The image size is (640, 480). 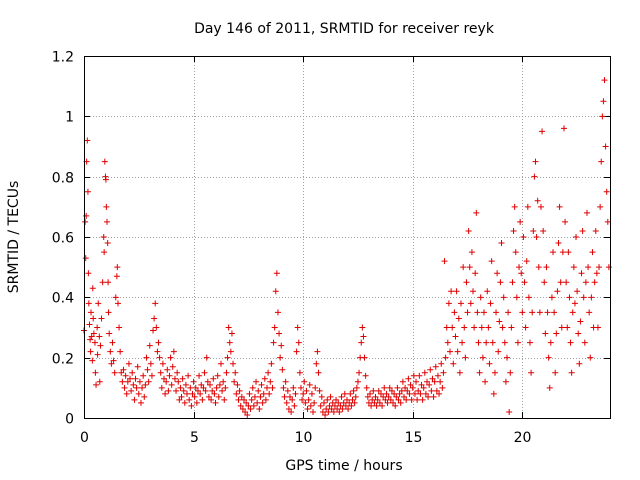 What do you see at coordinates (69, 420) in the screenshot?
I see `y-tick-label: 0` at bounding box center [69, 420].